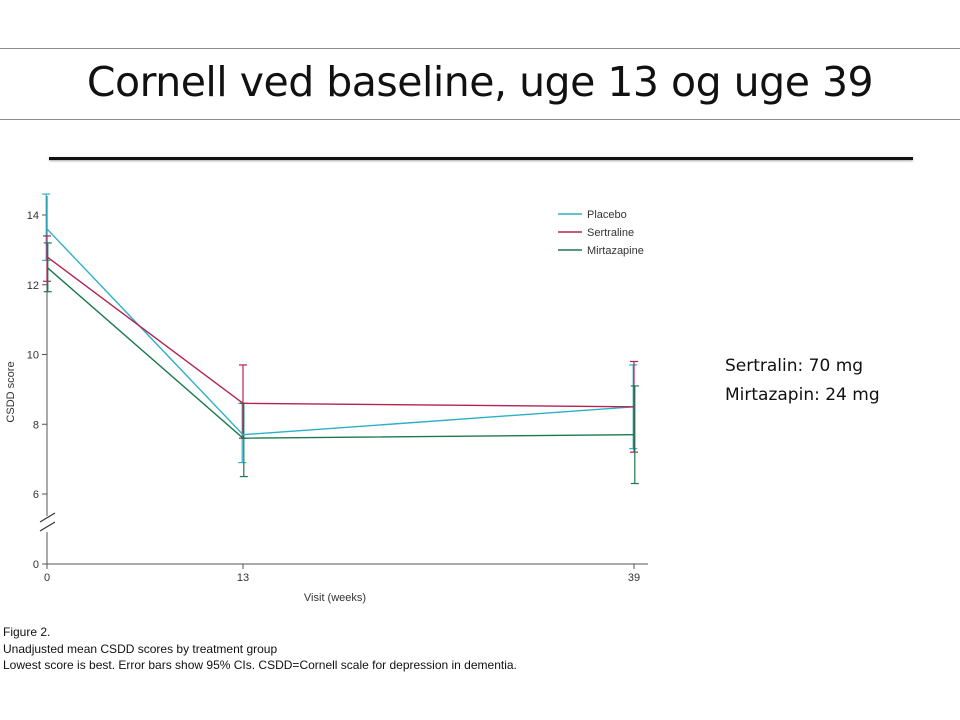  What do you see at coordinates (33, 356) in the screenshot?
I see `y-tick-label: 10` at bounding box center [33, 356].